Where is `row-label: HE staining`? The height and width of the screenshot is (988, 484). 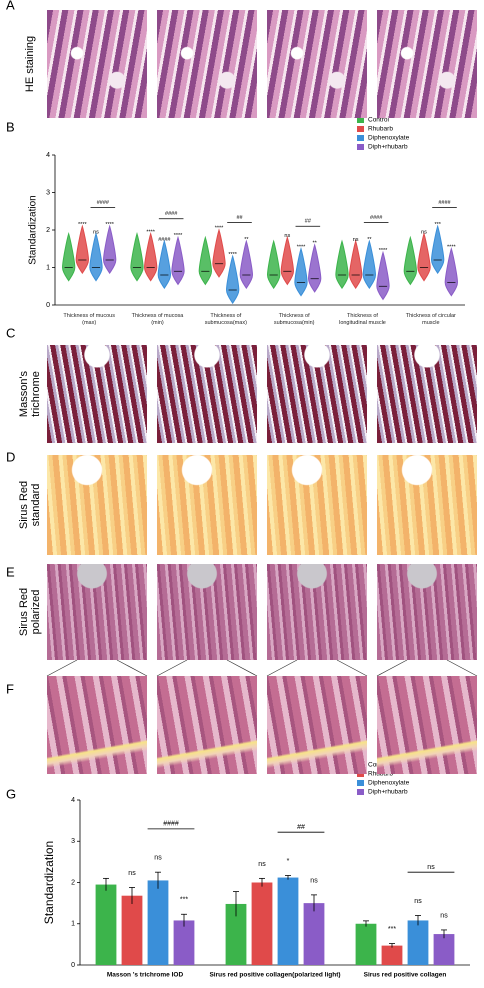 row-label: HE staining is located at coordinates (30, 64).